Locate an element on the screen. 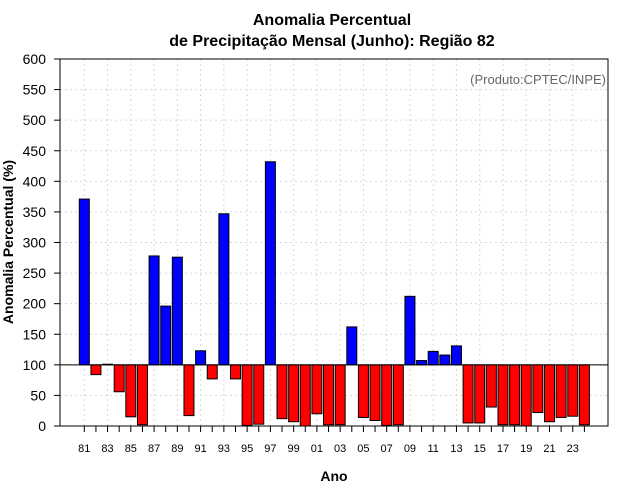 This screenshot has width=640, height=500. x-tick-label: 19 is located at coordinates (526, 449).